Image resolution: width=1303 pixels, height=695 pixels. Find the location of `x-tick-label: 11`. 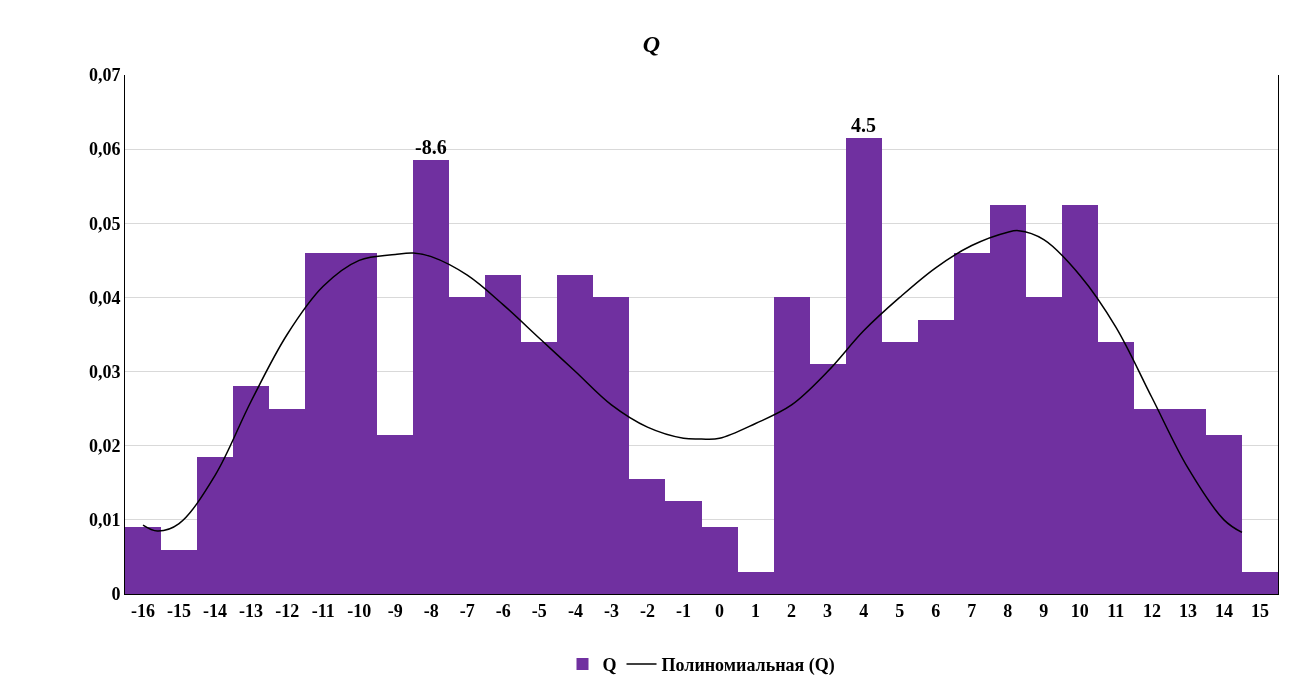

x-tick-label: 11 is located at coordinates (1116, 610).